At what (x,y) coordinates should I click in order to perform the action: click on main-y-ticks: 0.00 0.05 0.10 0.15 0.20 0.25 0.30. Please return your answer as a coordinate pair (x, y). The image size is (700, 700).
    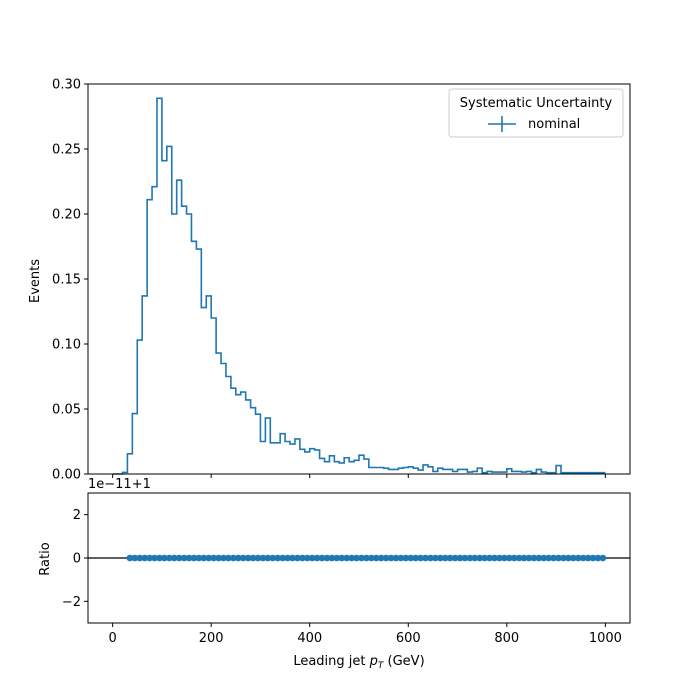
    Looking at the image, I should click on (70, 280).